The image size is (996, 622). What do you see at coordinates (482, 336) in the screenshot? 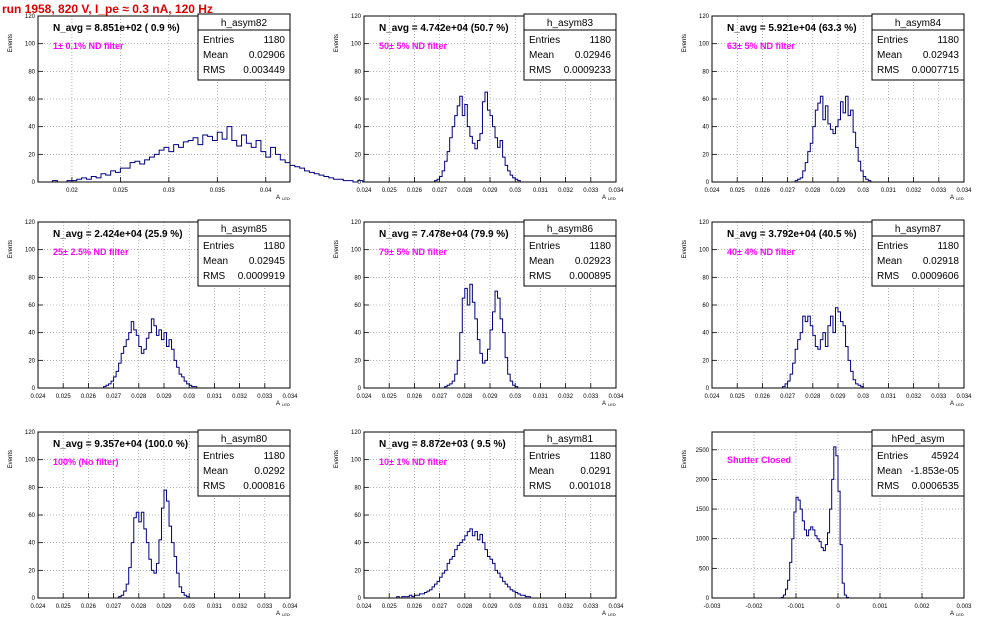
I see `histogram-line-h_asym86` at bounding box center [482, 336].